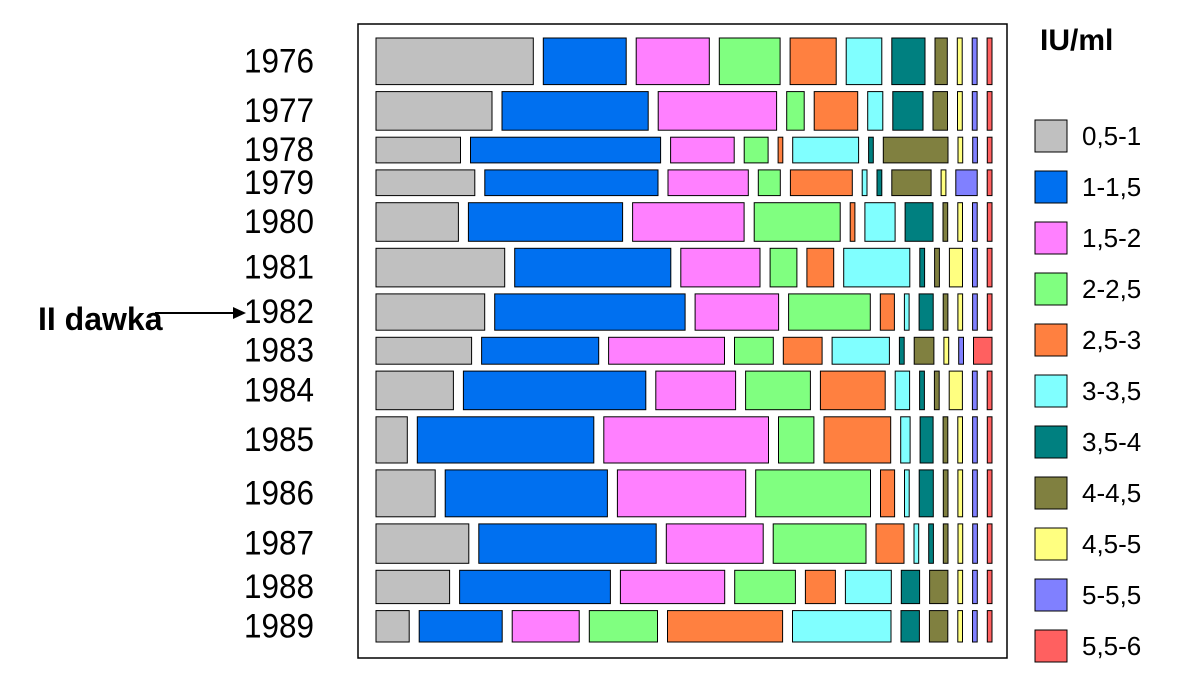 The width and height of the screenshot is (1187, 683). Describe the element at coordinates (279, 351) in the screenshot. I see `year-label-1983: 1983` at that location.